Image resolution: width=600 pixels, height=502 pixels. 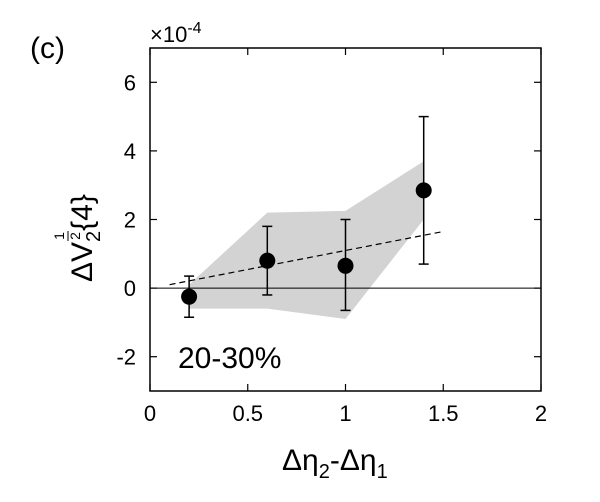 I want to click on y-tick-label: 6, so click(x=130, y=82).